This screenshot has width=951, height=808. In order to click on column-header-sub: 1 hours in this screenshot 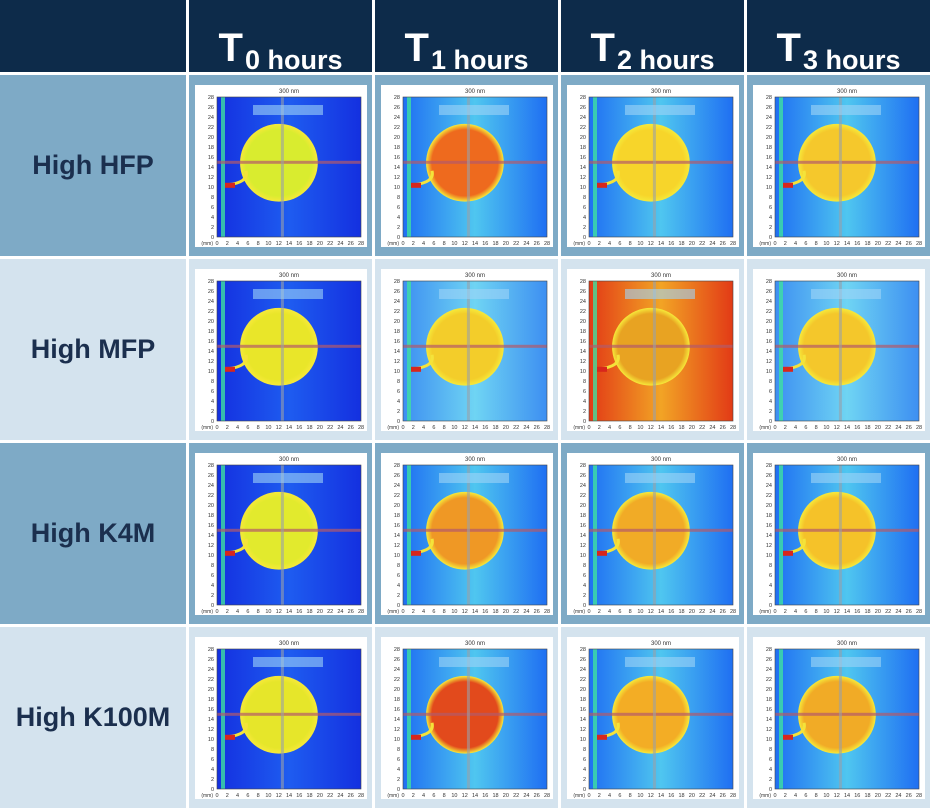, I will do `click(479, 60)`.